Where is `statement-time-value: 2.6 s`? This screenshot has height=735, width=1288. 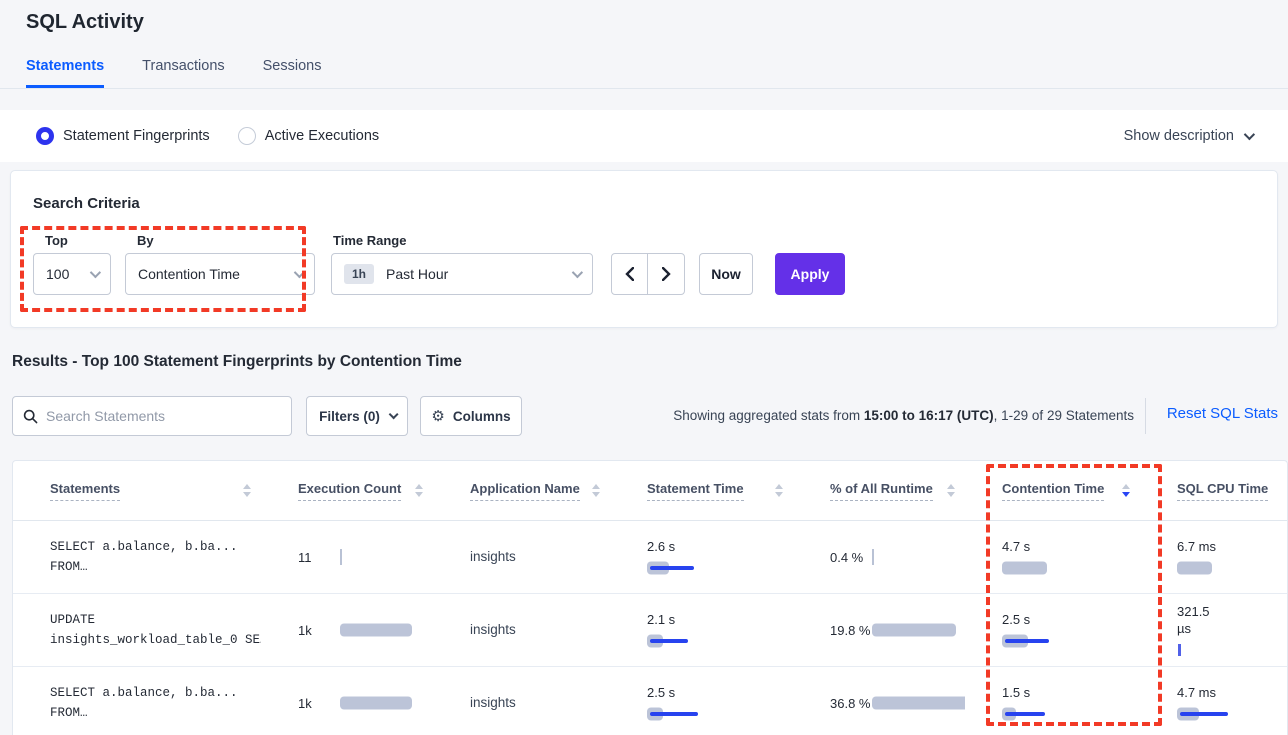 statement-time-value: 2.6 s is located at coordinates (661, 546).